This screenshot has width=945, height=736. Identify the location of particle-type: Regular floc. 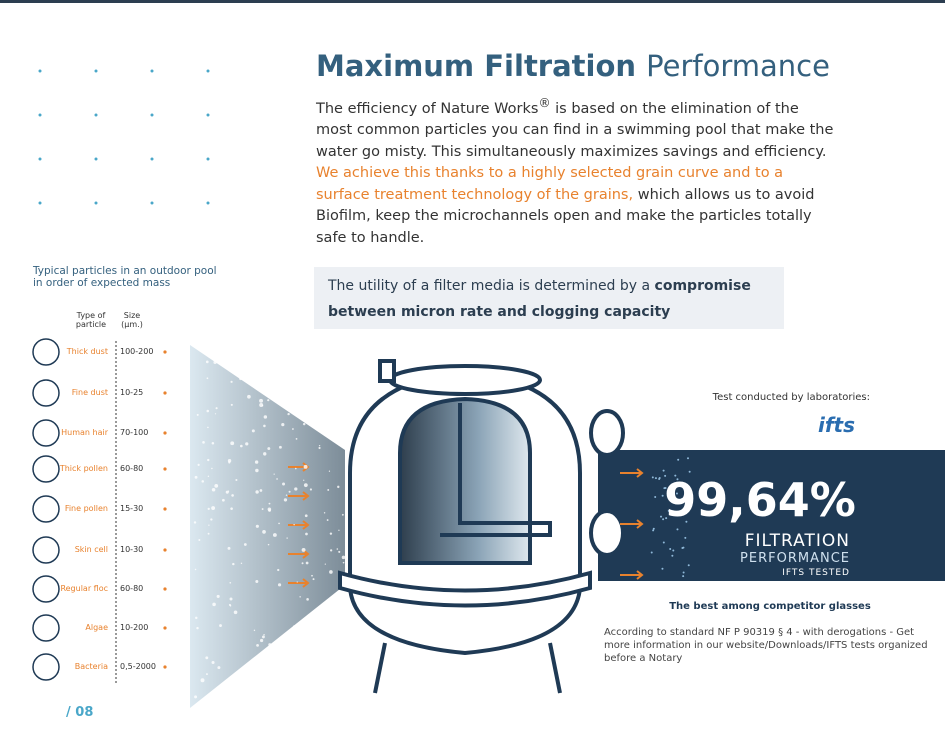
(84, 588).